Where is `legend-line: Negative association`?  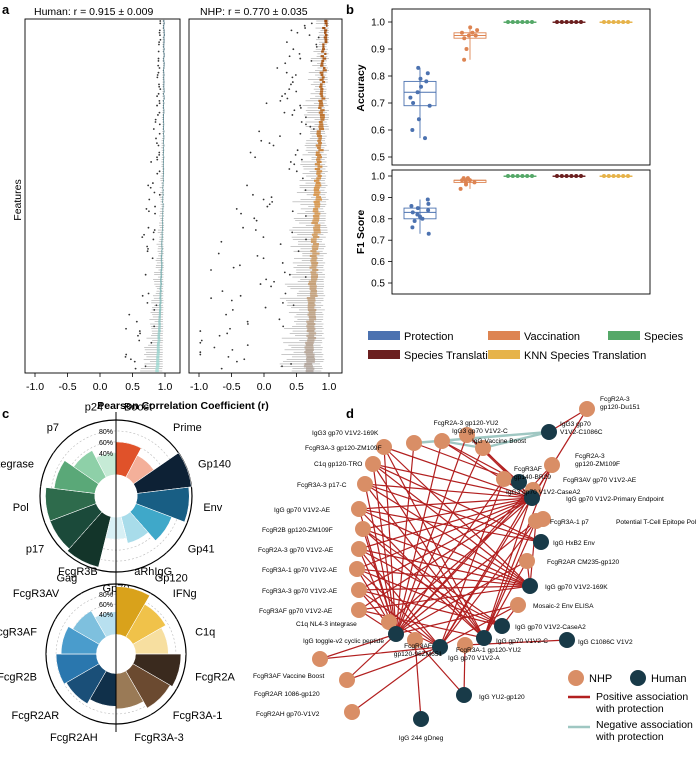 legend-line: Negative association is located at coordinates (644, 725).